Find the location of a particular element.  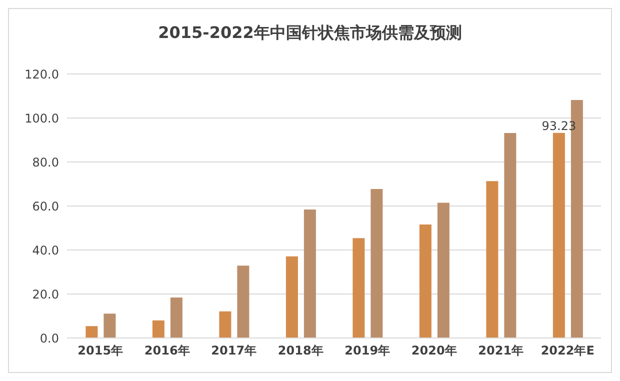

x-tick-label: 2017年 is located at coordinates (234, 351).